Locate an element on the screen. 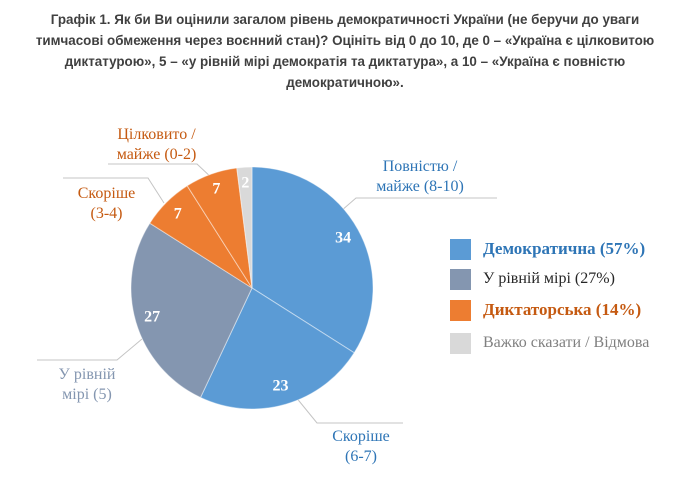  legend-swatch-equal-measure is located at coordinates (460, 279).